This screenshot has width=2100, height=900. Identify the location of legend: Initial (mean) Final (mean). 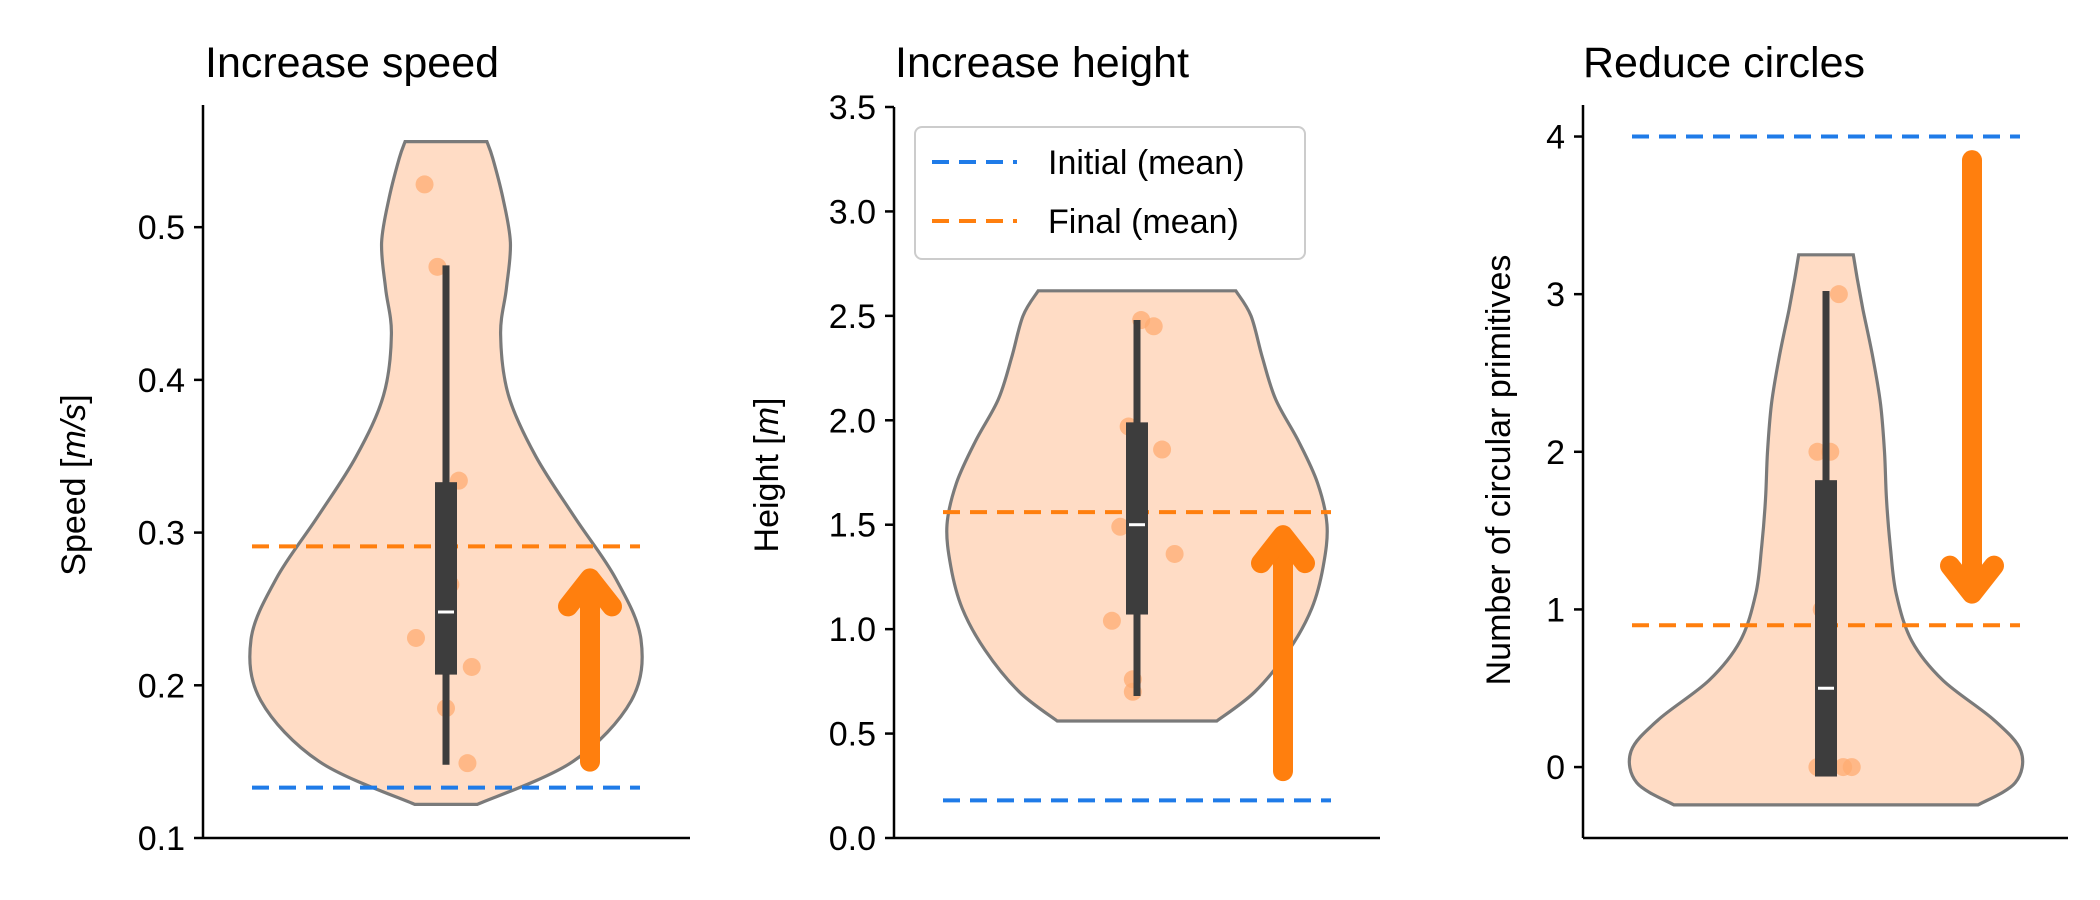
(1110, 193).